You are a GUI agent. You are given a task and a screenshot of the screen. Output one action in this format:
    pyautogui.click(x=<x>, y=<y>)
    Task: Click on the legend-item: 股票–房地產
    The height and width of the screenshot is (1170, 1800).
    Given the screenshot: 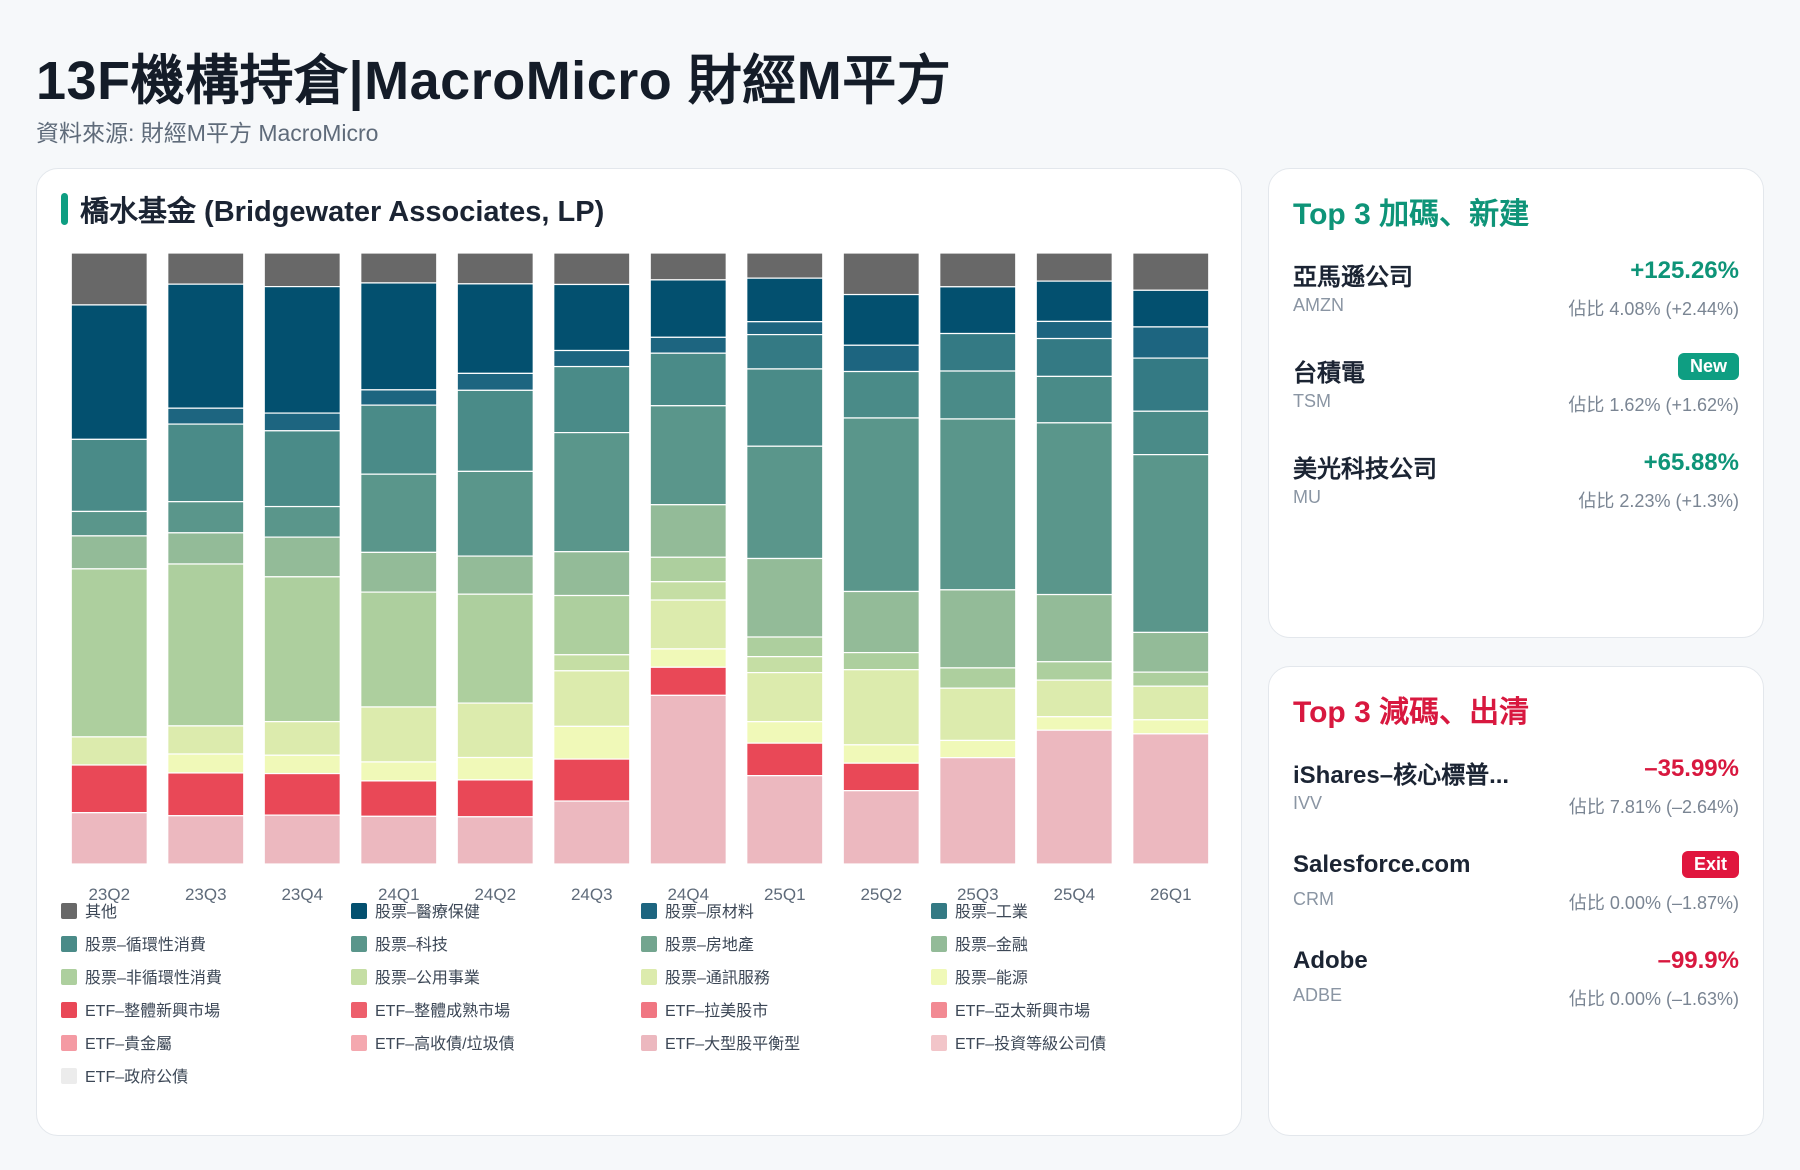 What is the action you would take?
    pyautogui.click(x=697, y=945)
    